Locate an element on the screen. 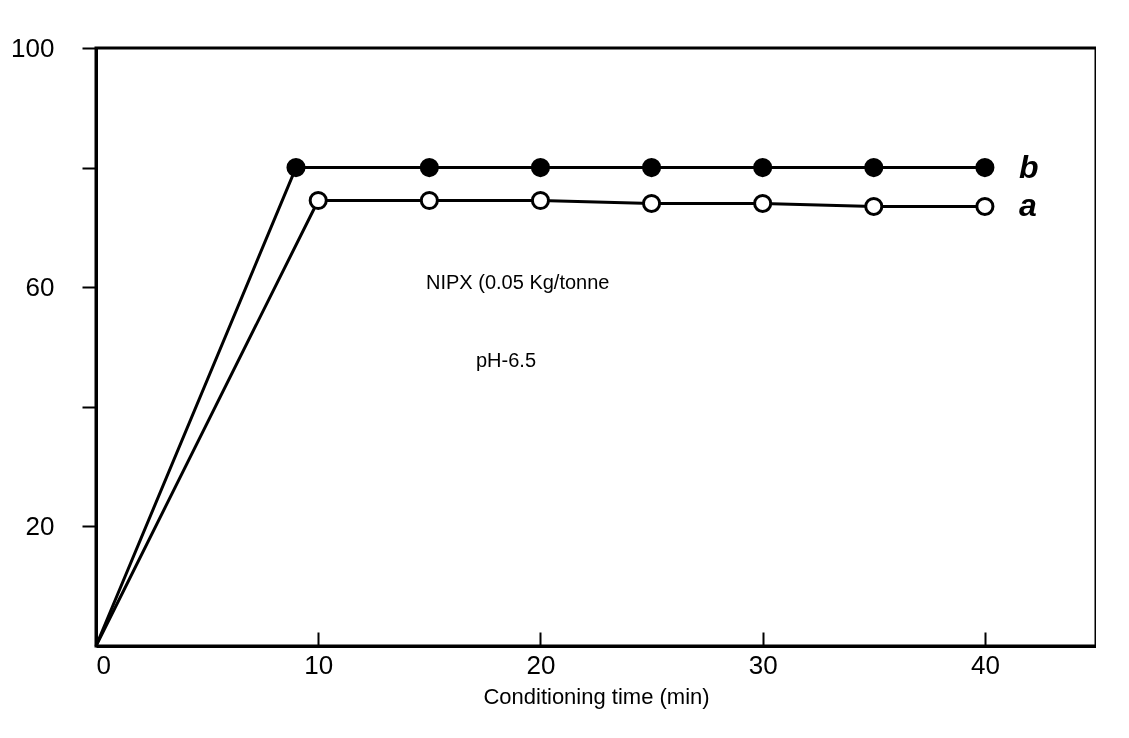 The width and height of the screenshot is (1129, 738). series-label: b is located at coordinates (1028, 166).